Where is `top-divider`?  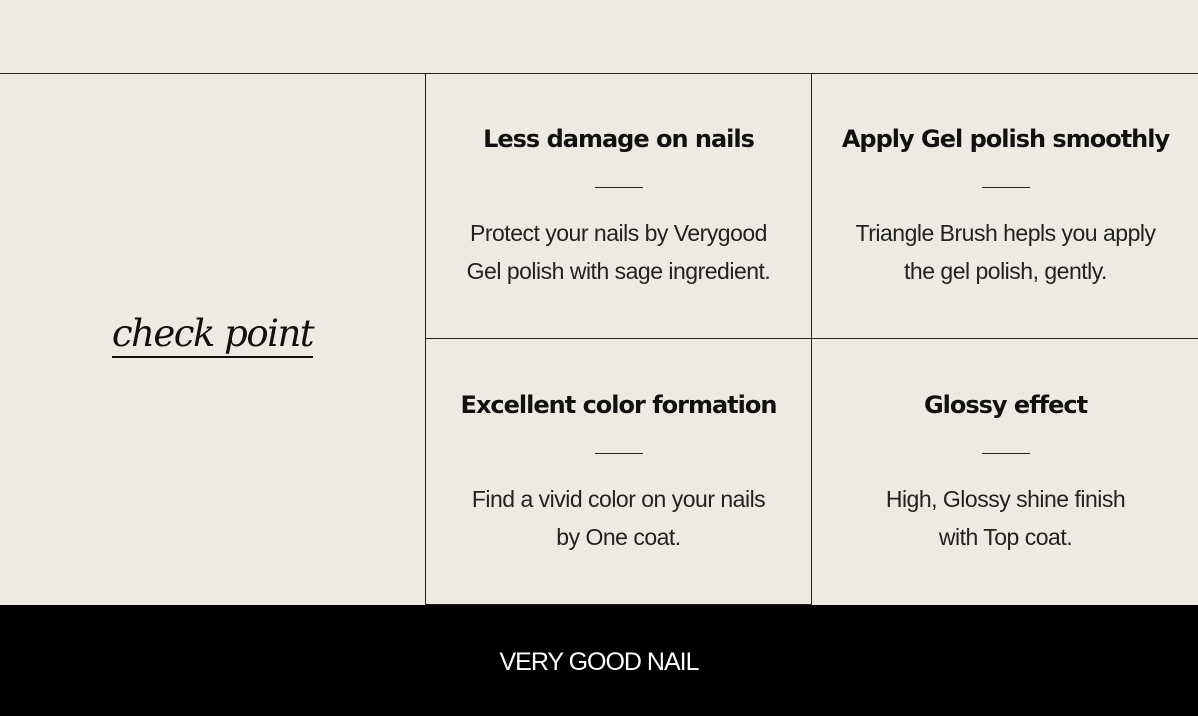 top-divider is located at coordinates (599, 73).